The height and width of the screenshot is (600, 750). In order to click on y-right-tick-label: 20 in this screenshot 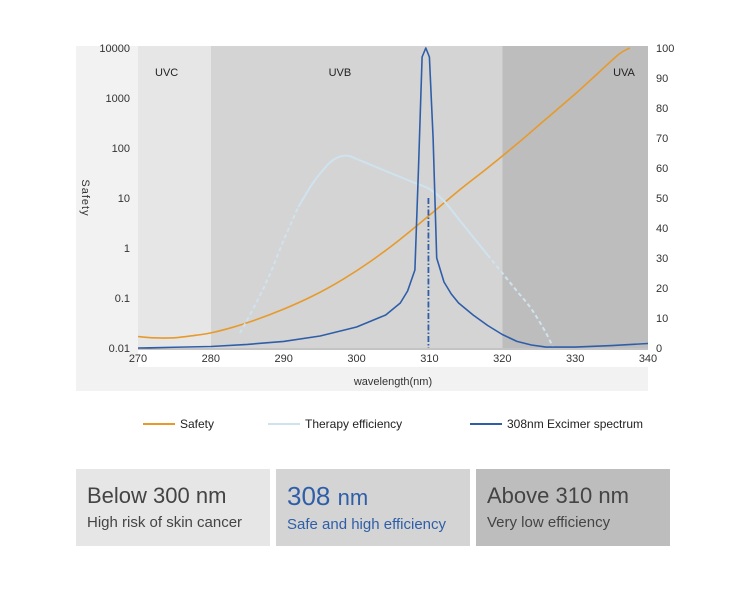, I will do `click(662, 289)`.